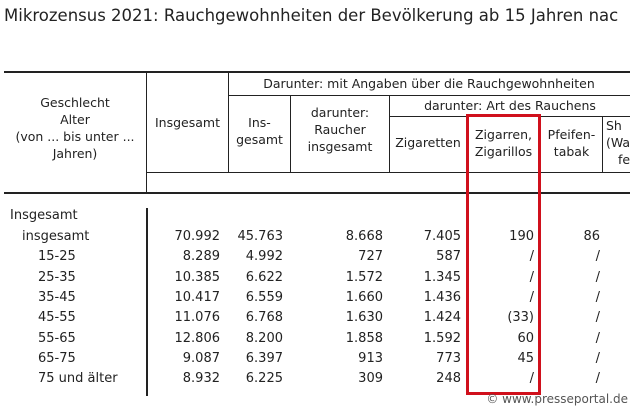  I want to click on stub-line: Alter, so click(75, 119).